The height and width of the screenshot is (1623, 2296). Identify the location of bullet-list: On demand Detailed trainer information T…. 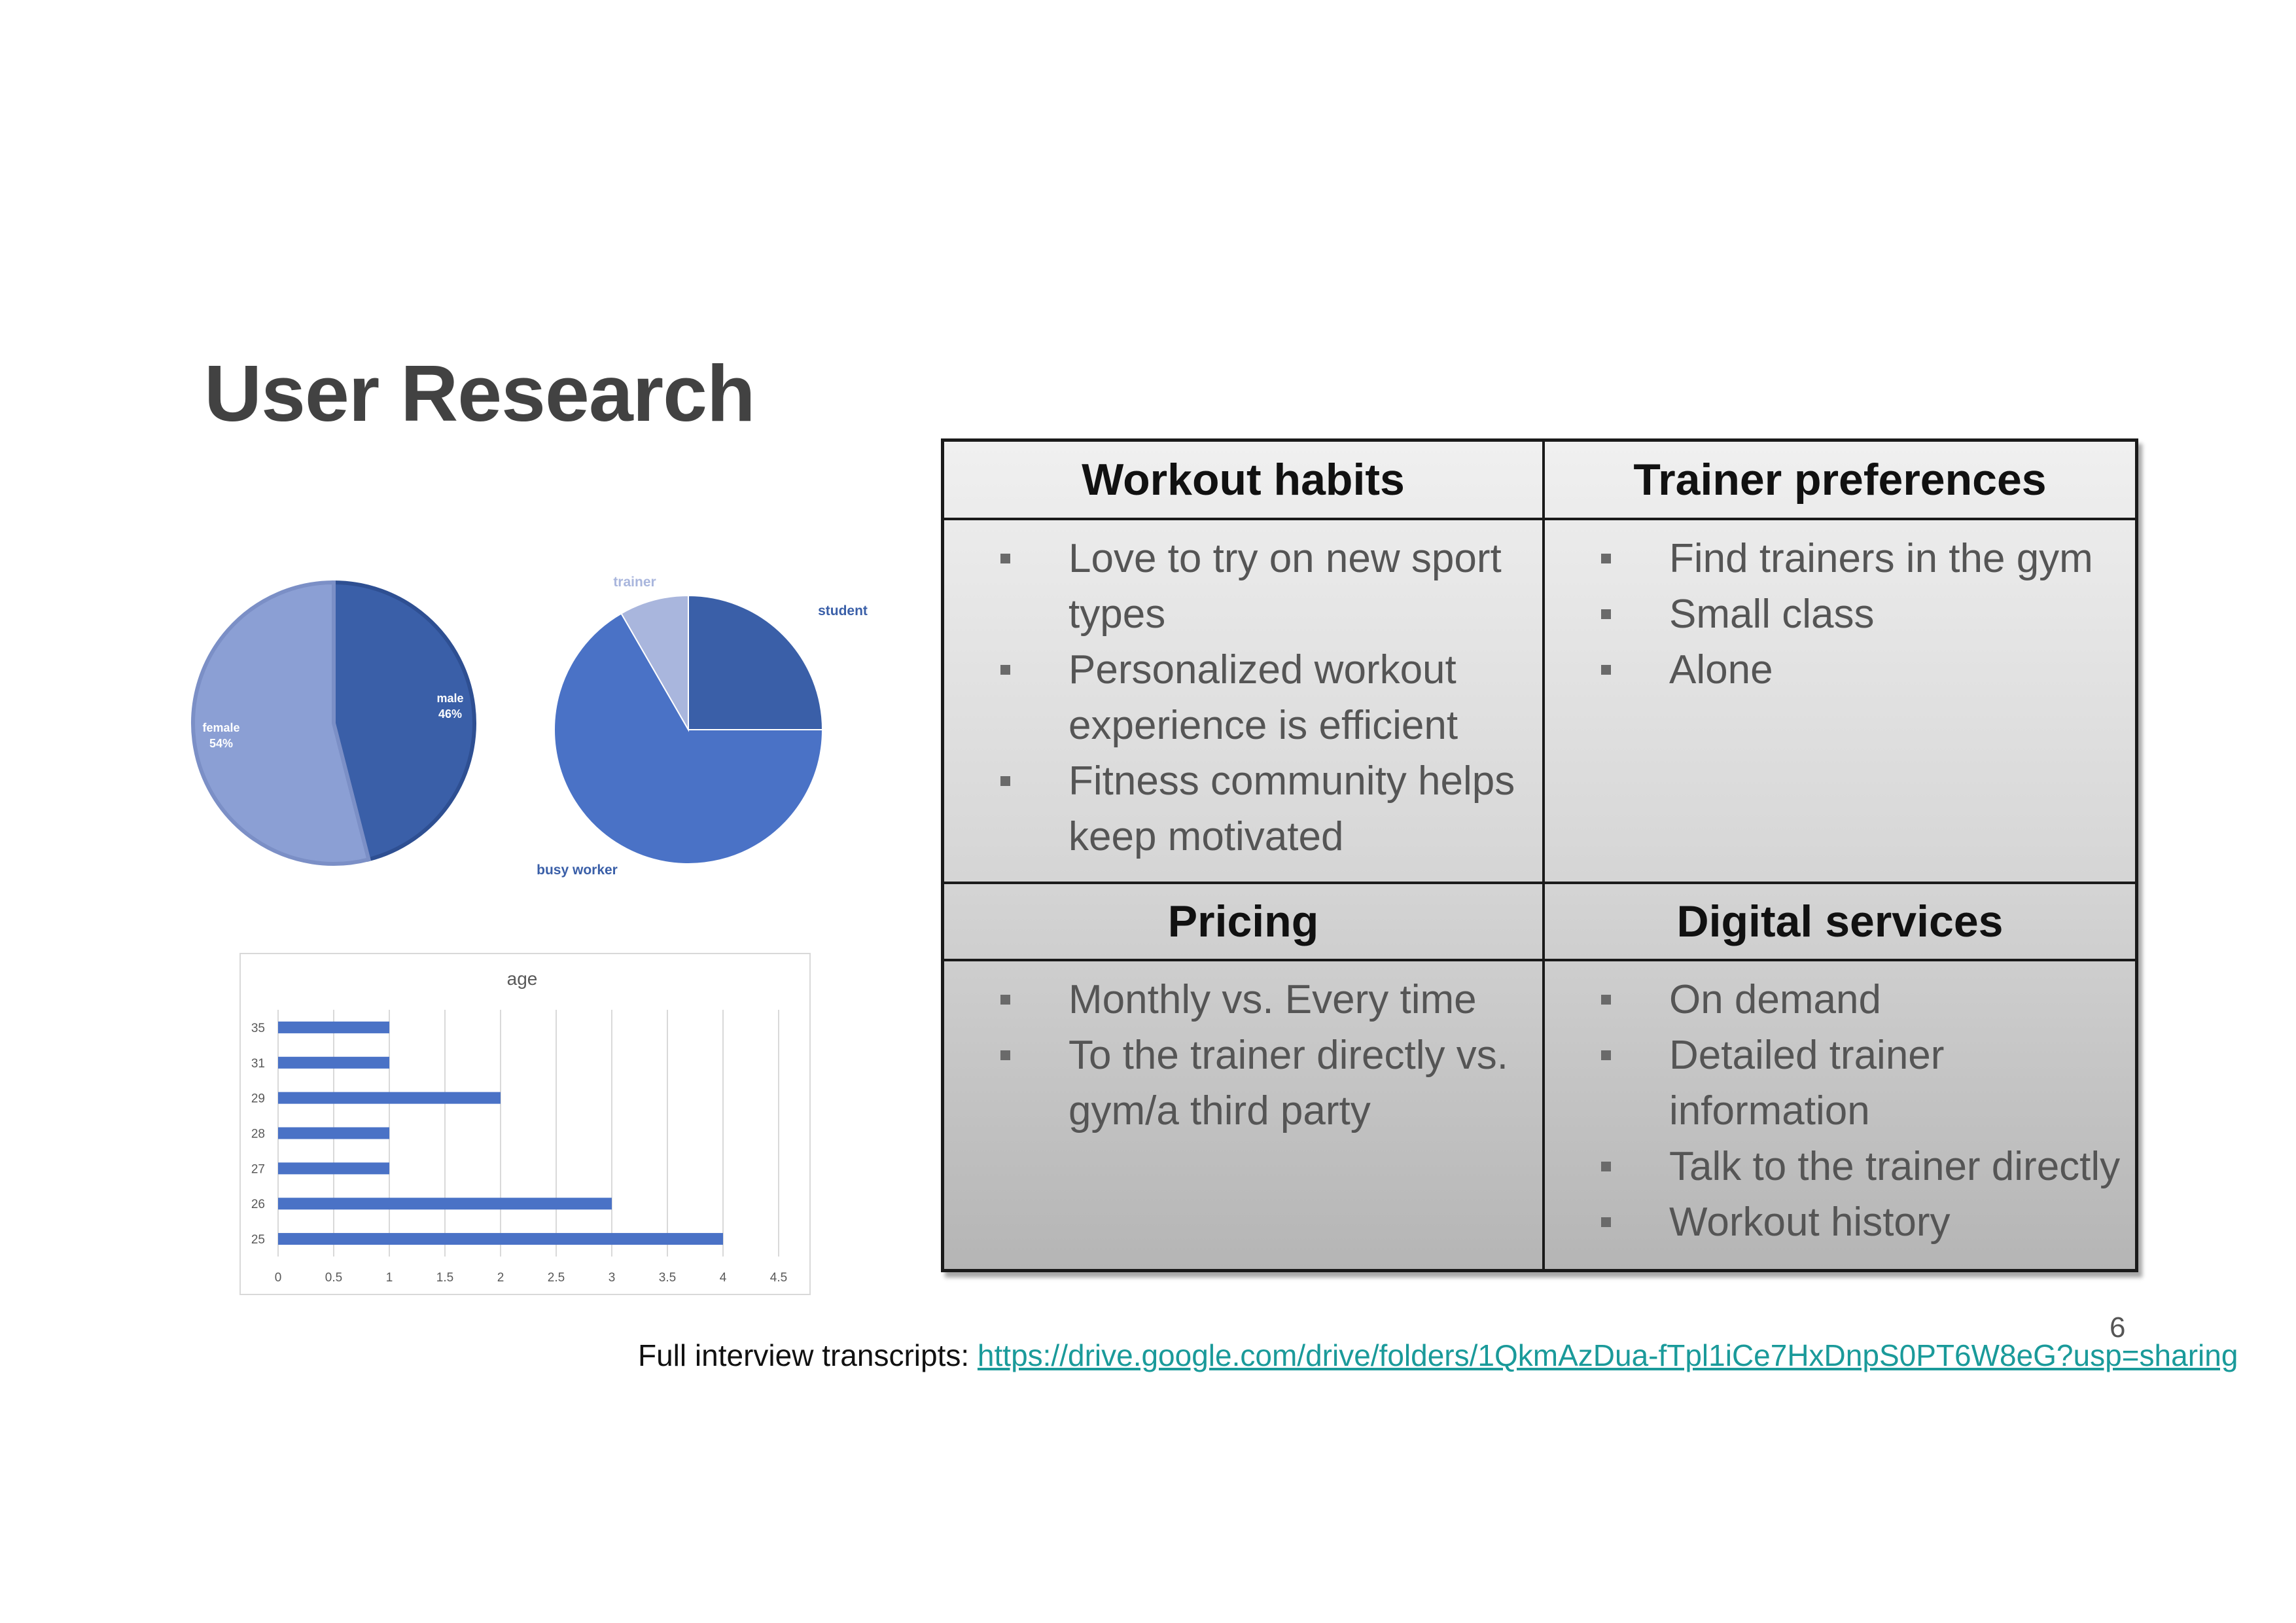
(1840, 1111).